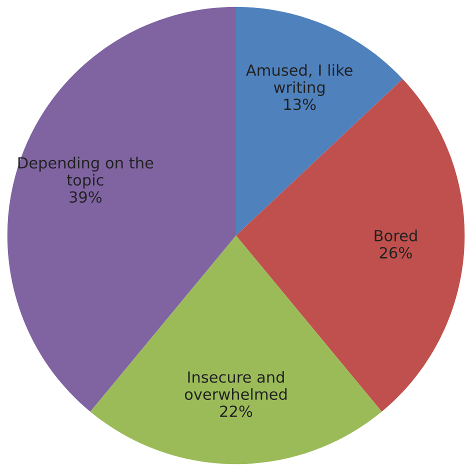 This screenshot has height=471, width=472. Describe the element at coordinates (396, 252) in the screenshot. I see `data-label: 26%` at that location.